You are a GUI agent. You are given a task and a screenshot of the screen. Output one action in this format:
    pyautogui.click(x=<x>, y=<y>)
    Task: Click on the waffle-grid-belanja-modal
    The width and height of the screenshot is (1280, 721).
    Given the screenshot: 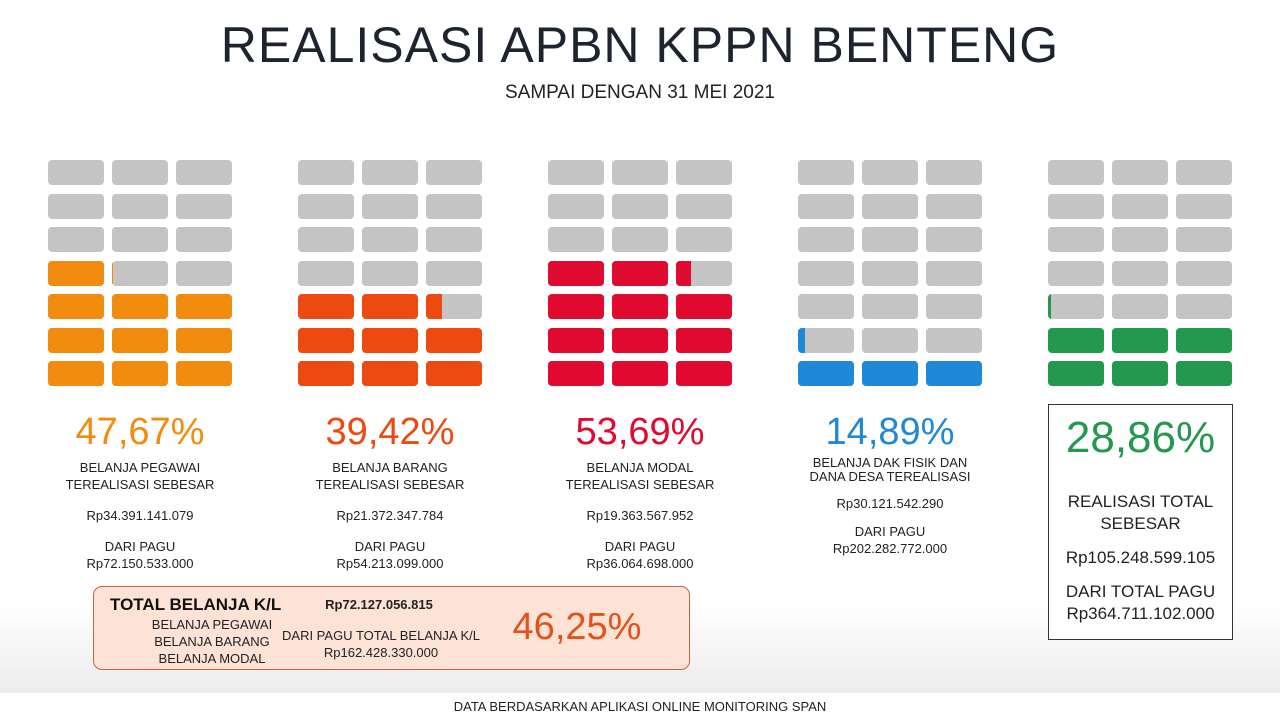 What is the action you would take?
    pyautogui.click(x=640, y=274)
    